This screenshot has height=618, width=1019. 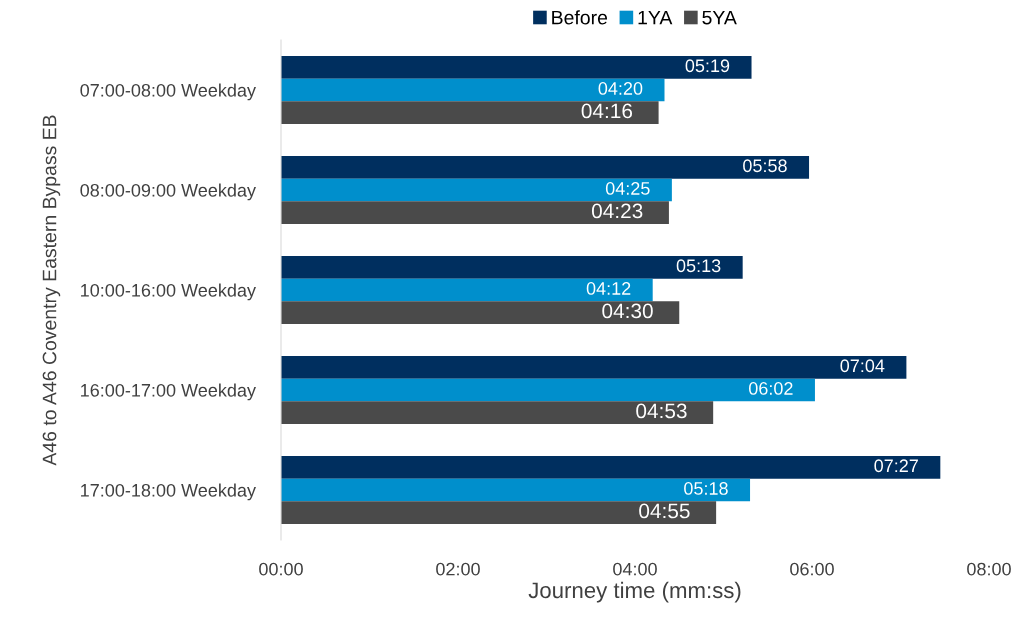 I want to click on x-tick-label: 00:00, so click(x=281, y=569).